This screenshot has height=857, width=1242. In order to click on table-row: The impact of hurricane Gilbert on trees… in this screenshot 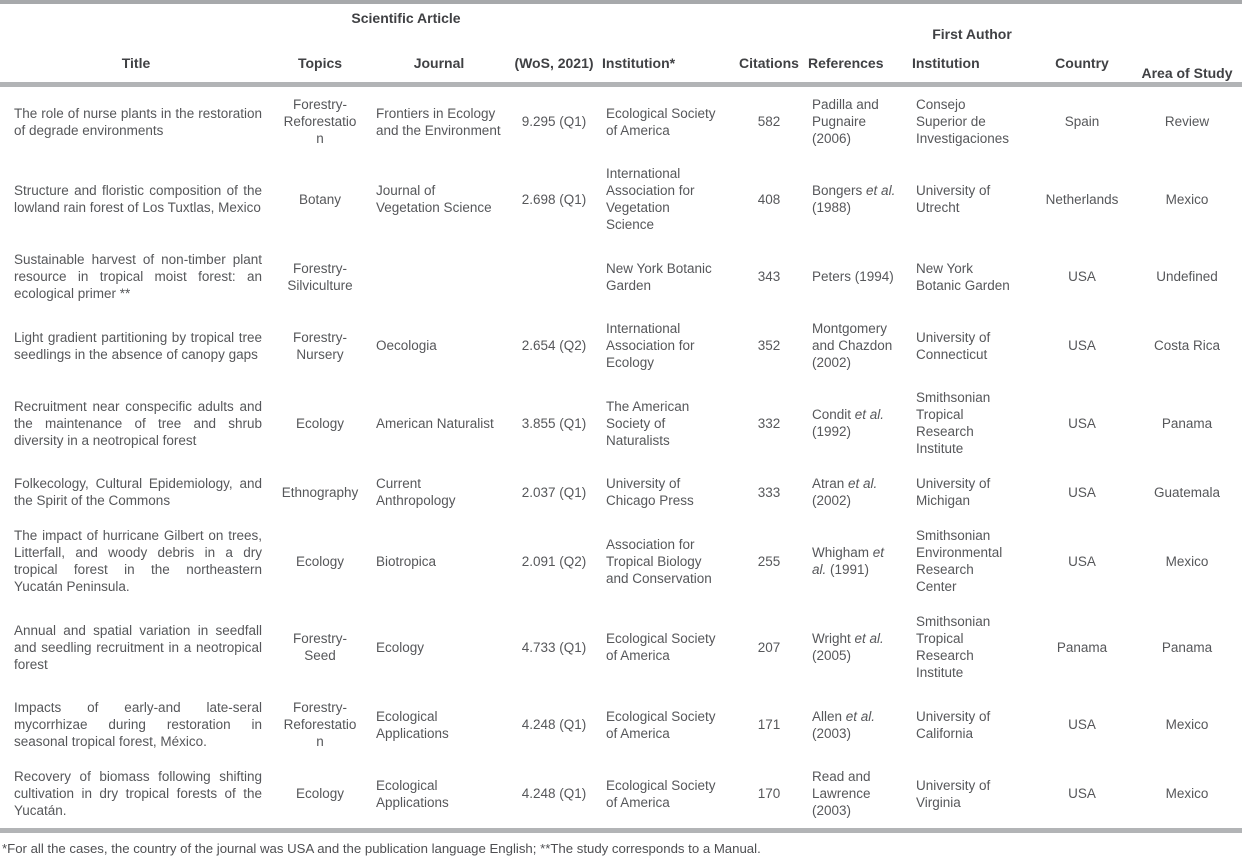, I will do `click(621, 561)`.